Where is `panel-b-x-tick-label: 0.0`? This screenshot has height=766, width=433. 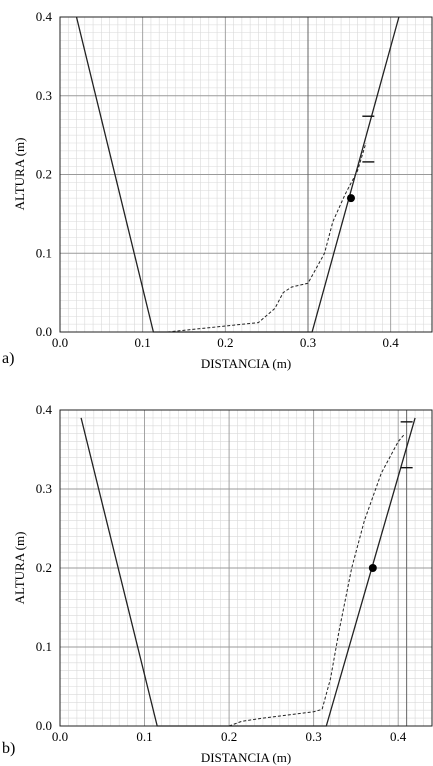 panel-b-x-tick-label: 0.0 is located at coordinates (60, 736).